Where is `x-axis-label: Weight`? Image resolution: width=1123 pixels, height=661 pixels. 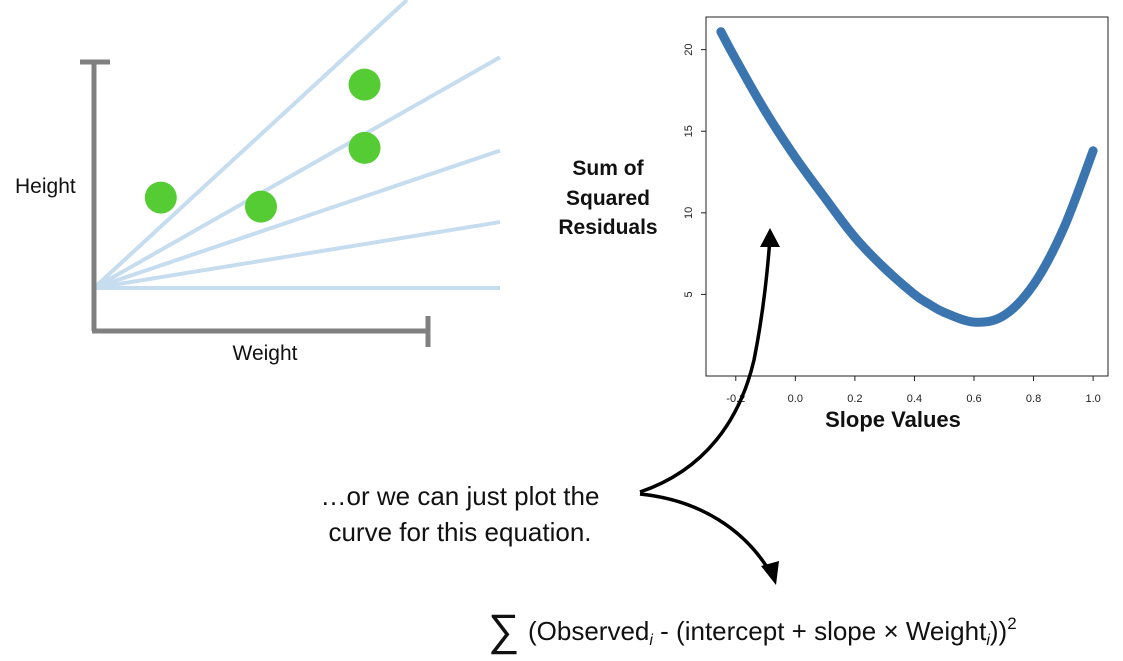
x-axis-label: Weight is located at coordinates (265, 353).